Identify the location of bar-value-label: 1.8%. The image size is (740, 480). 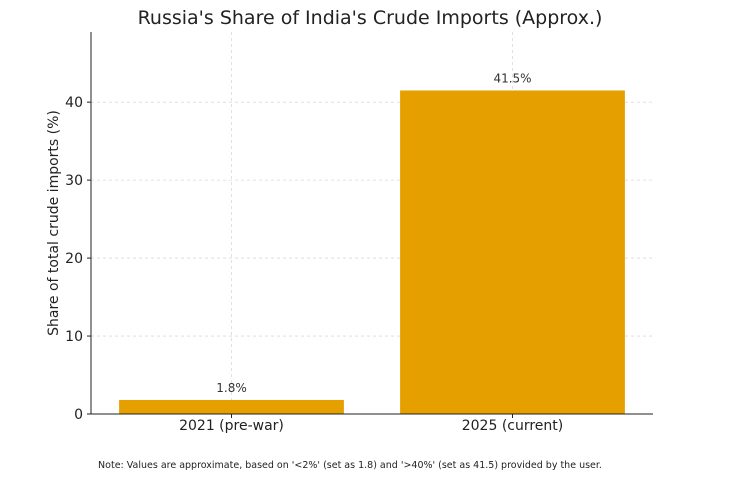
(231, 388).